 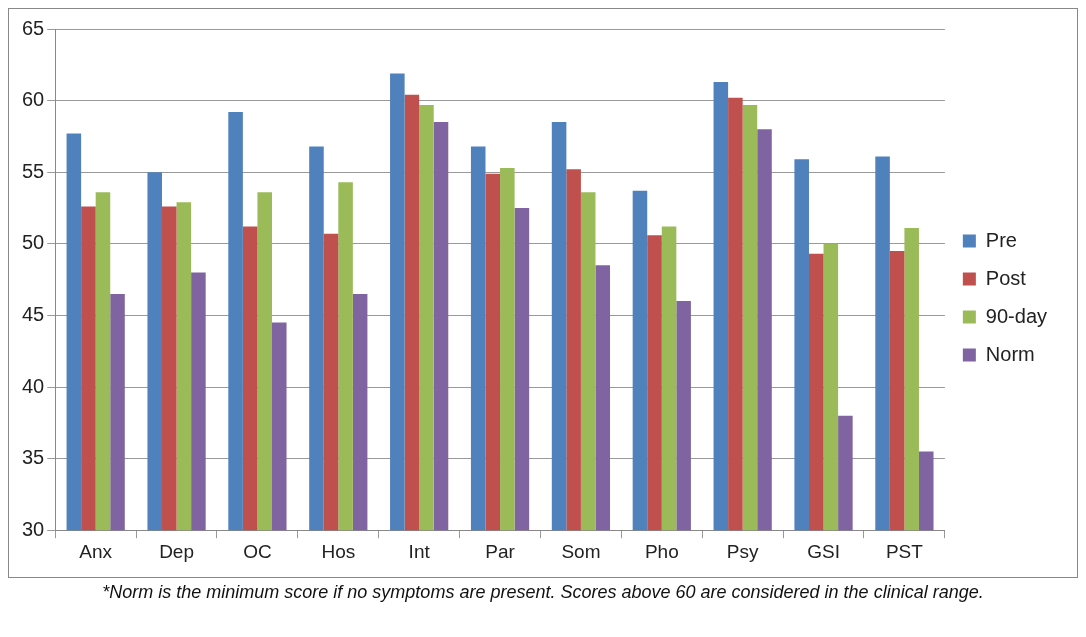 What do you see at coordinates (33, 242) in the screenshot?
I see `y-tick-label: 50` at bounding box center [33, 242].